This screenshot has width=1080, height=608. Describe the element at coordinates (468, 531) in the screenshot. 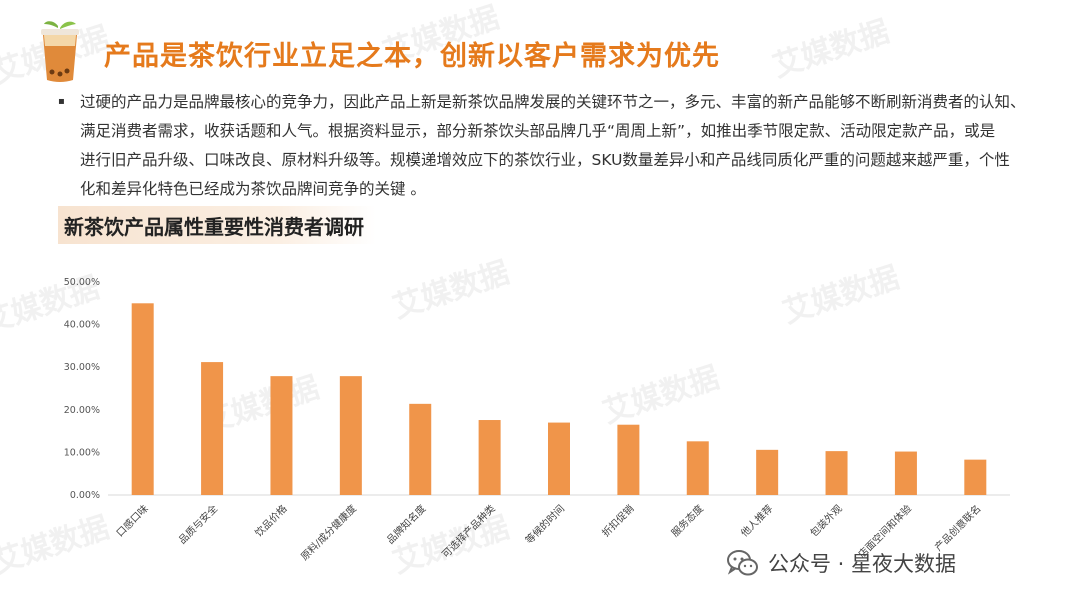

I see `x-tick-label: 可选择产品种类` at that location.